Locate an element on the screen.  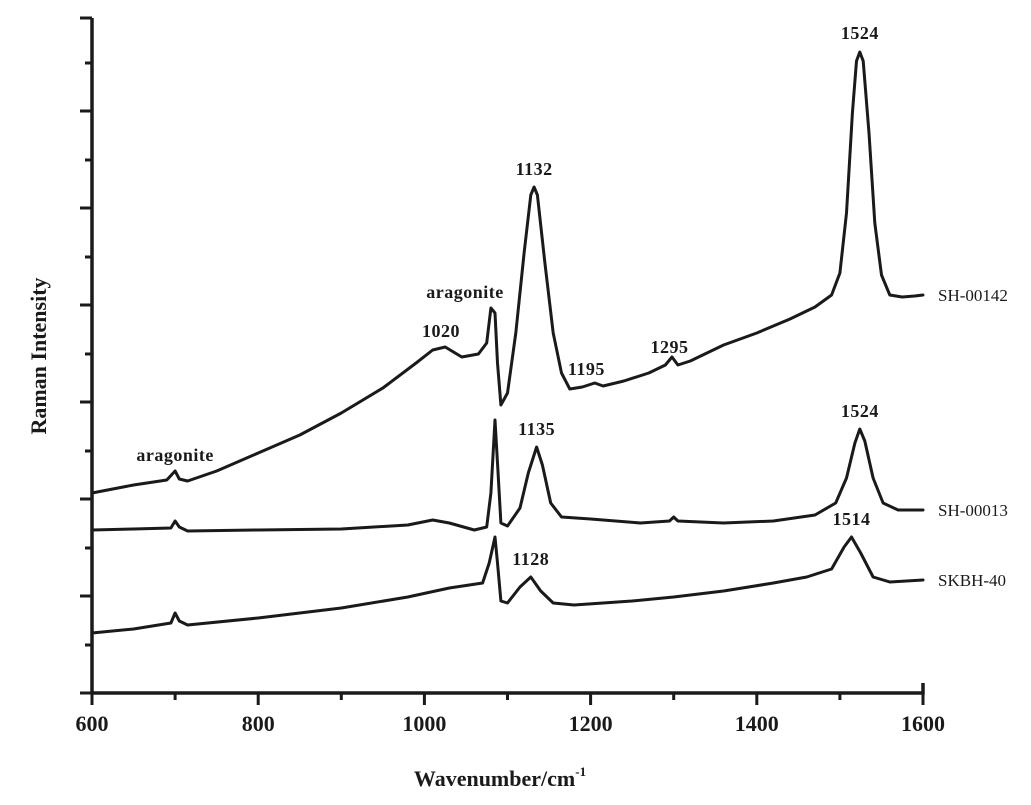
series-label: SH-00013 is located at coordinates (973, 510).